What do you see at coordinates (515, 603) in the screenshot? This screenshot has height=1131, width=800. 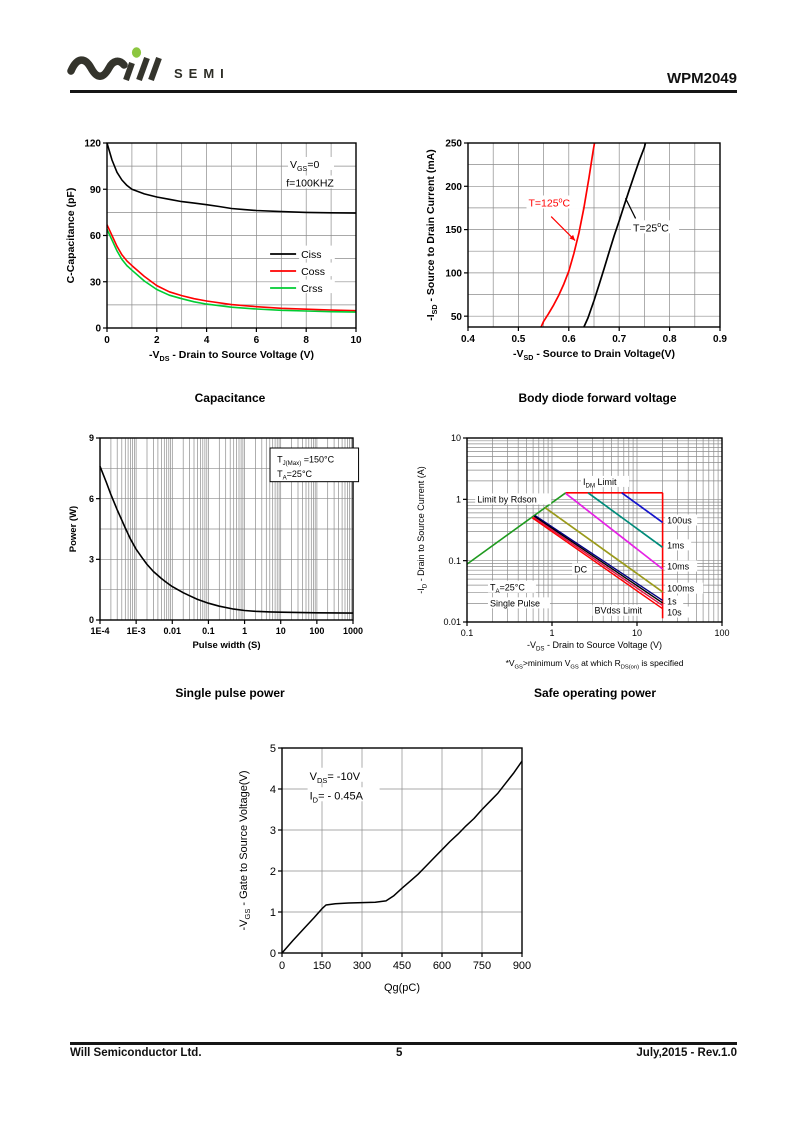 I see `svg-text: Single Pulse` at bounding box center [515, 603].